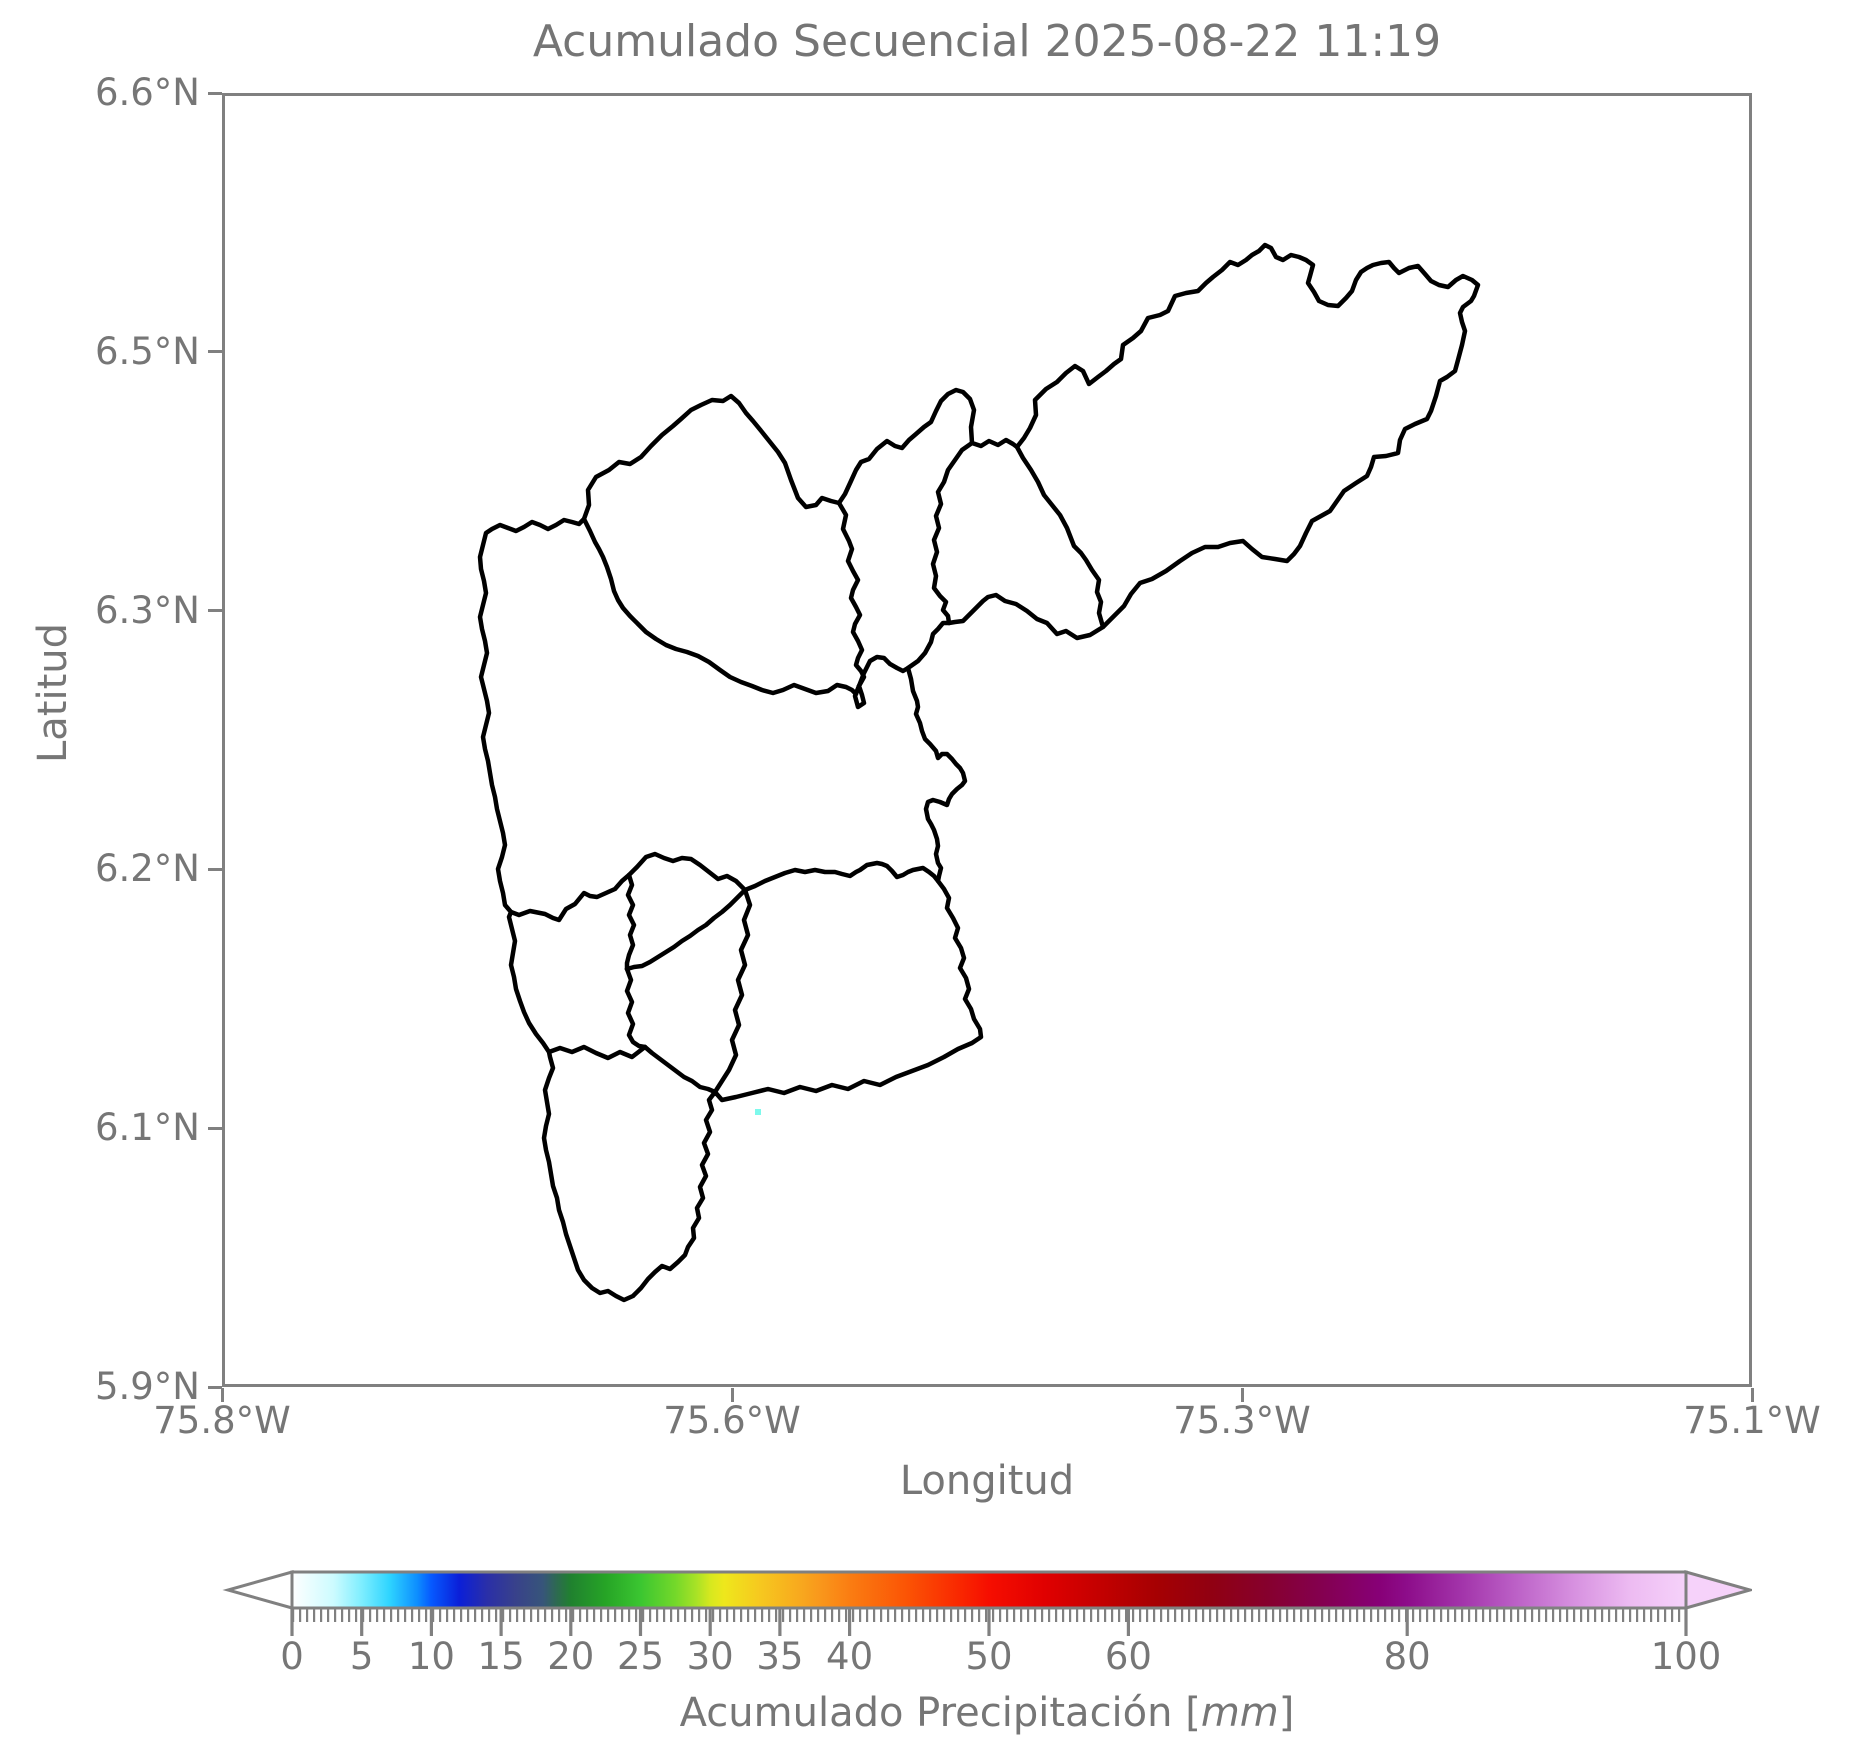 The height and width of the screenshot is (1764, 1852). I want to click on colorbar-tick-label: 60, so click(1128, 1656).